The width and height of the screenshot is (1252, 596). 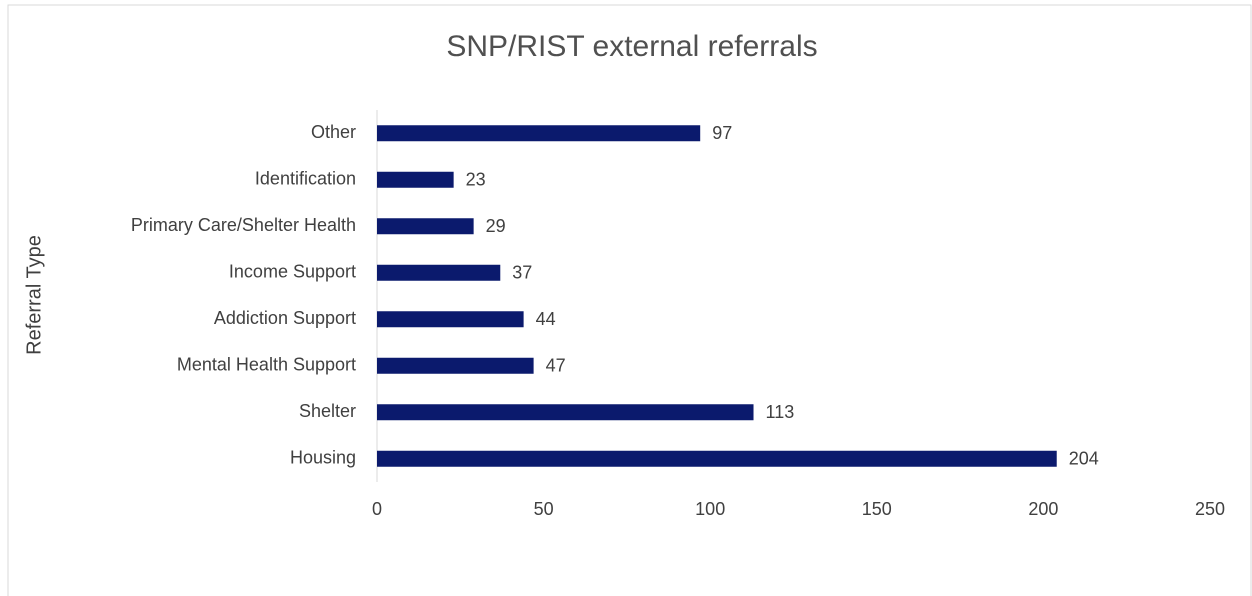 What do you see at coordinates (546, 319) in the screenshot?
I see `data-label: 44` at bounding box center [546, 319].